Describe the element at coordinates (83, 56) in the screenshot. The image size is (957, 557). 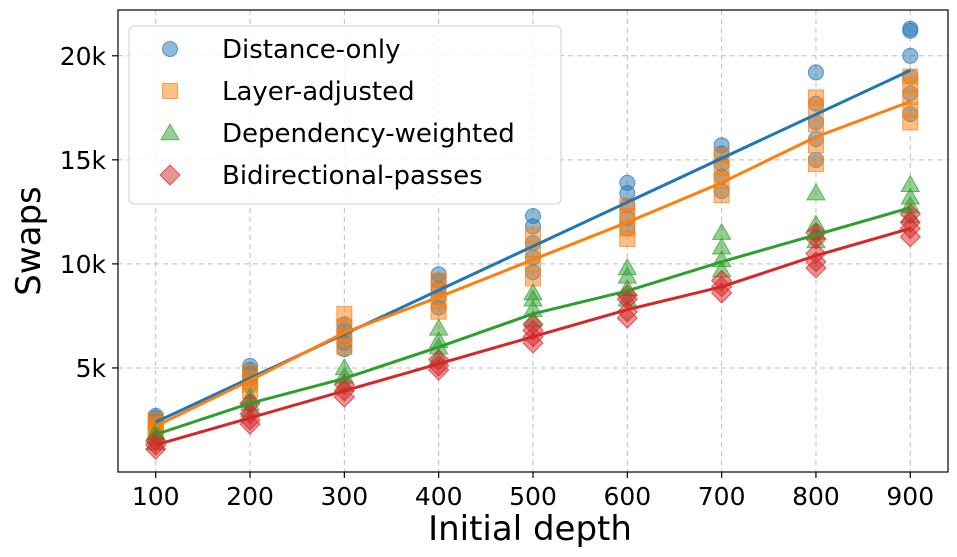
I see `y-tick-label: 20k` at that location.